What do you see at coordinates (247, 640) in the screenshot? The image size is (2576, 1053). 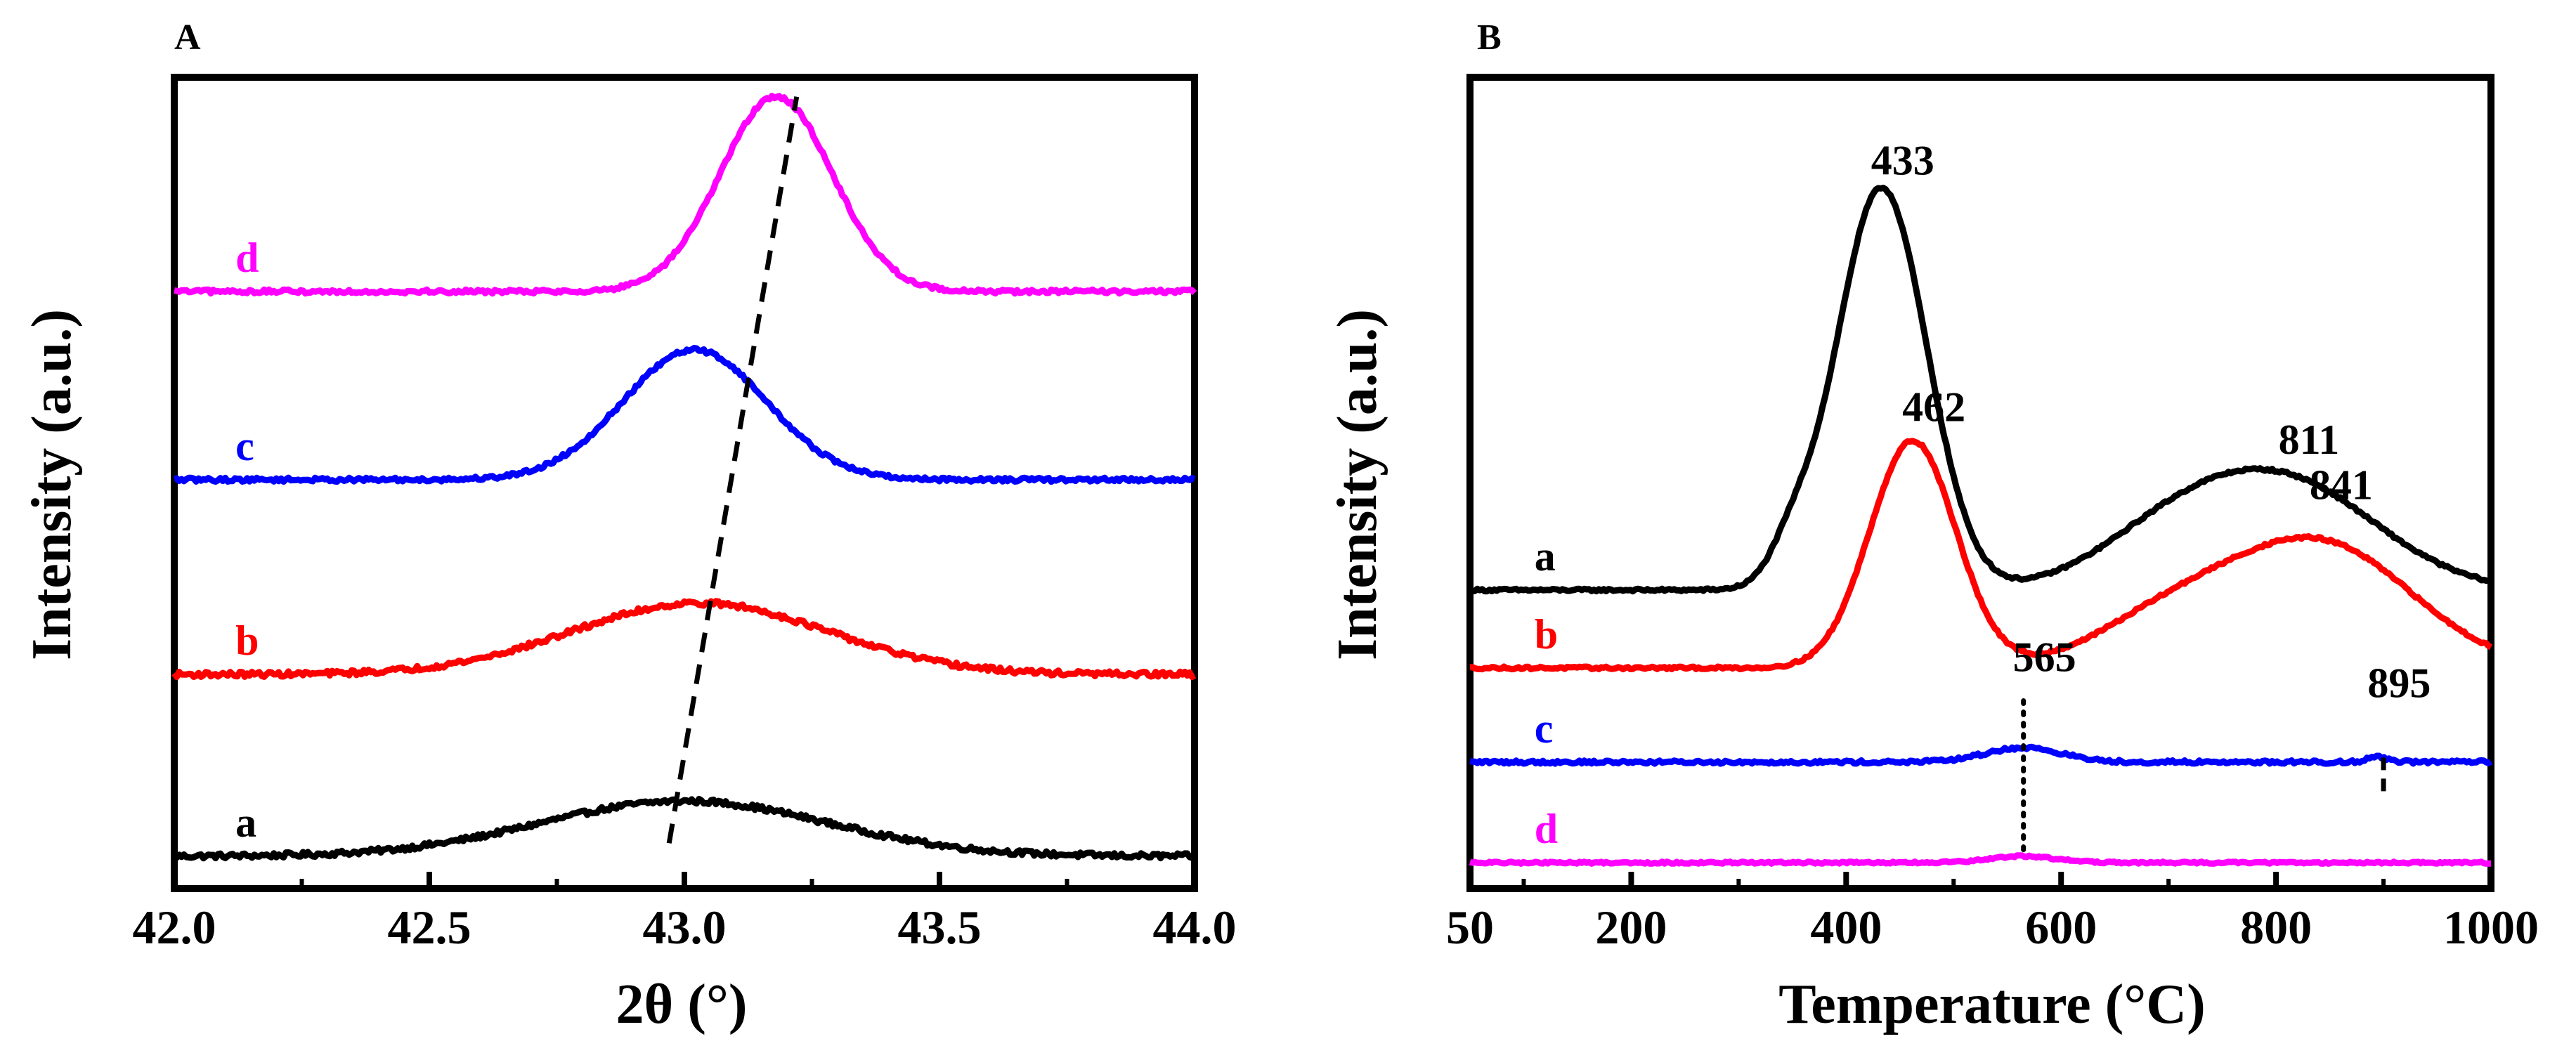 I see `panel-a-series-label-b: b` at bounding box center [247, 640].